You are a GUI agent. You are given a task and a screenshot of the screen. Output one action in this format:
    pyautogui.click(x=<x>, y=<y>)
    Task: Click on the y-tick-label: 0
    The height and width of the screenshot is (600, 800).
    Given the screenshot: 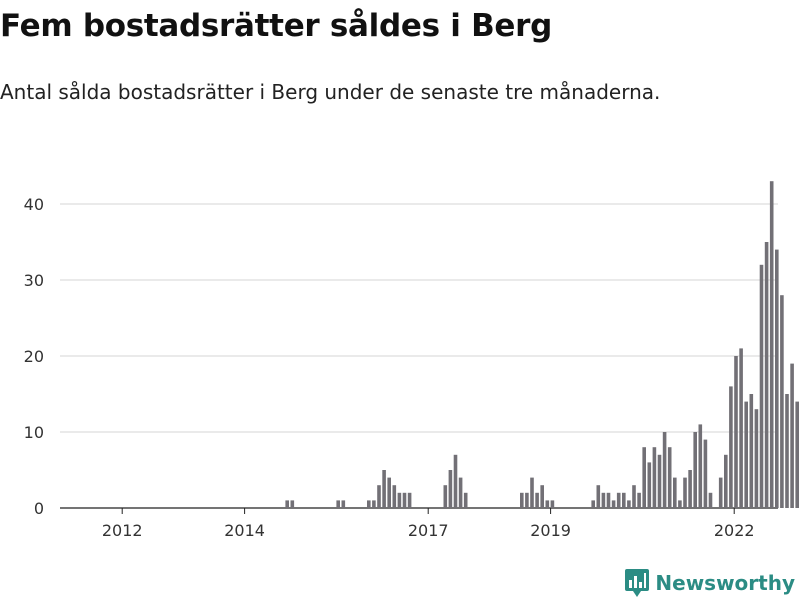 What is the action you would take?
    pyautogui.click(x=39, y=508)
    